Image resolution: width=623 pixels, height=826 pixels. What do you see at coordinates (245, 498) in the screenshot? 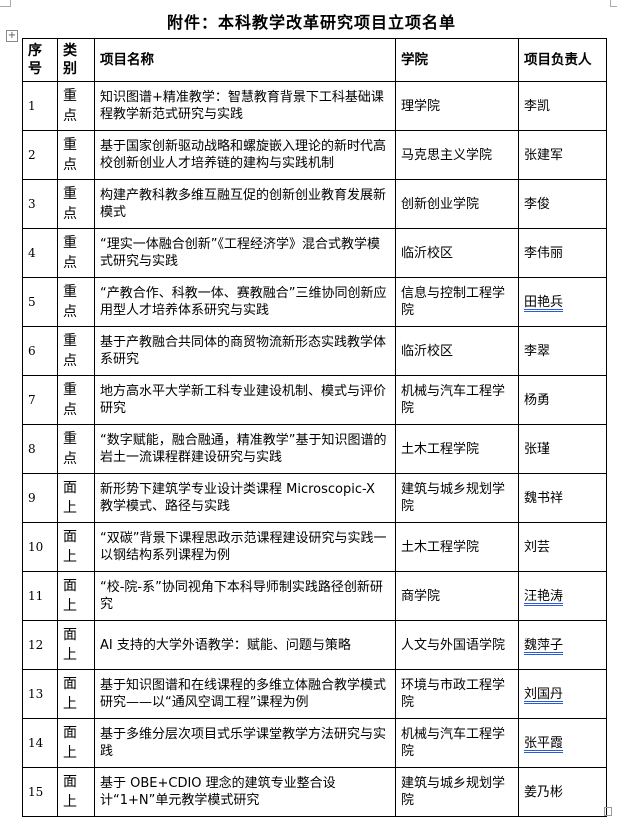
I see `row-project-name: 新形势下建筑学专业设计类课程 Microscopic-X 教学模式、路径与实践` at bounding box center [245, 498].